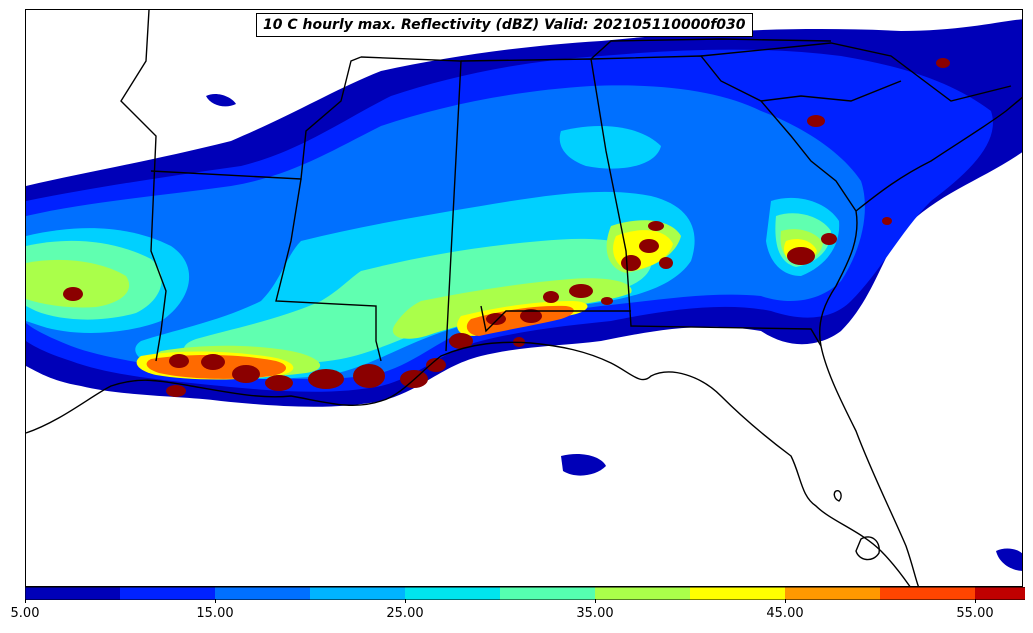 The height and width of the screenshot is (633, 1033). Describe the element at coordinates (418, 301) in the screenshot. I see `echo-region-green` at that location.